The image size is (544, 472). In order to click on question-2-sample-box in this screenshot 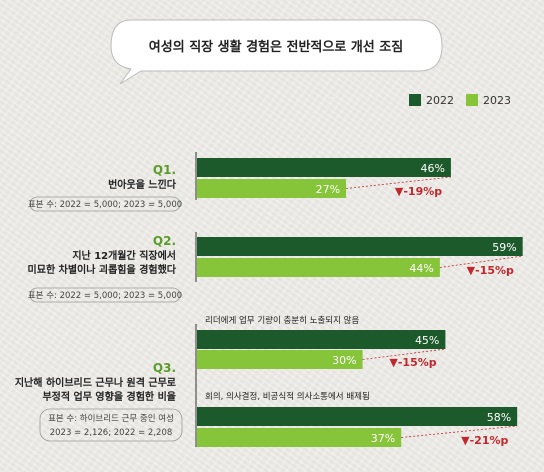, I will do `click(105, 295)`.